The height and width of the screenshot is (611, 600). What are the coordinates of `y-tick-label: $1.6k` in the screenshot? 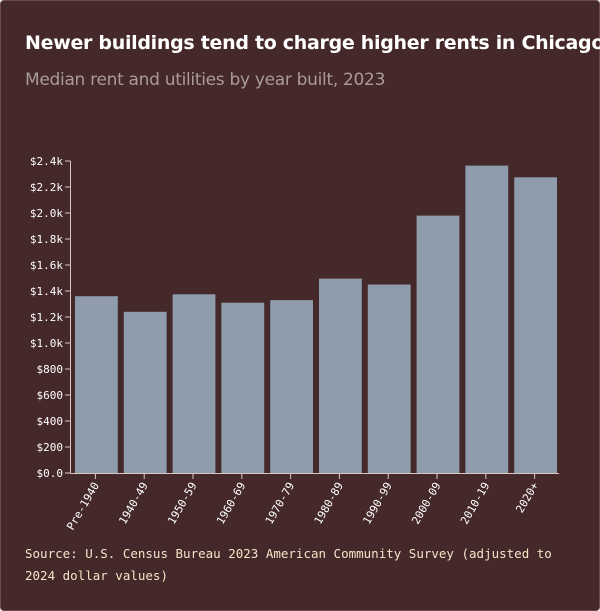 It's located at (46, 265).